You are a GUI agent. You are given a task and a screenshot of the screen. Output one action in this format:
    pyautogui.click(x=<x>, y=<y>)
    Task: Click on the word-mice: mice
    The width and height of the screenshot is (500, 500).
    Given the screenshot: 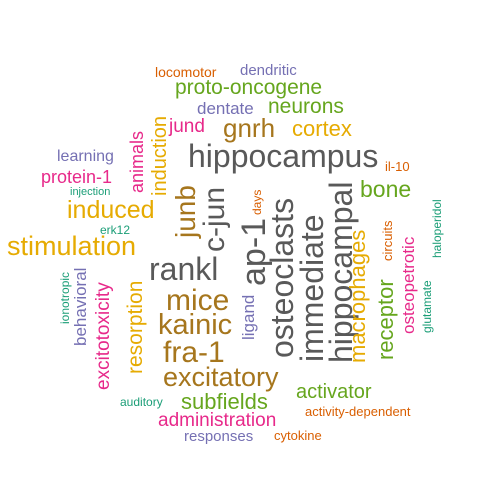 What is the action you would take?
    pyautogui.click(x=198, y=300)
    